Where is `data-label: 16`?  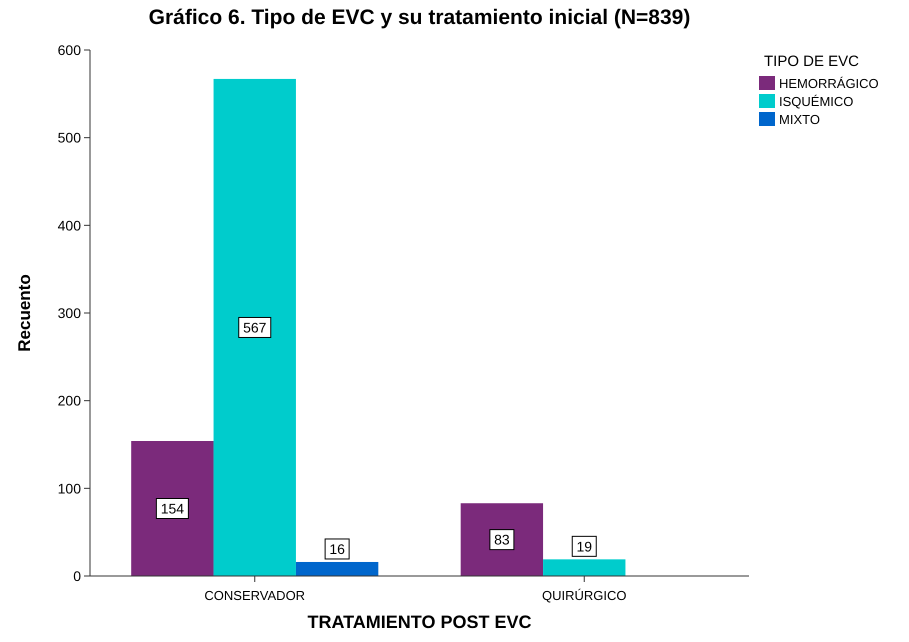
data-label: 16 is located at coordinates (337, 548).